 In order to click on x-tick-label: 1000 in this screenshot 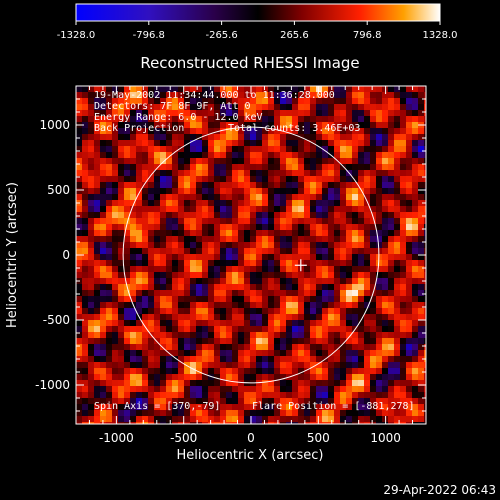, I will do `click(385, 438)`.